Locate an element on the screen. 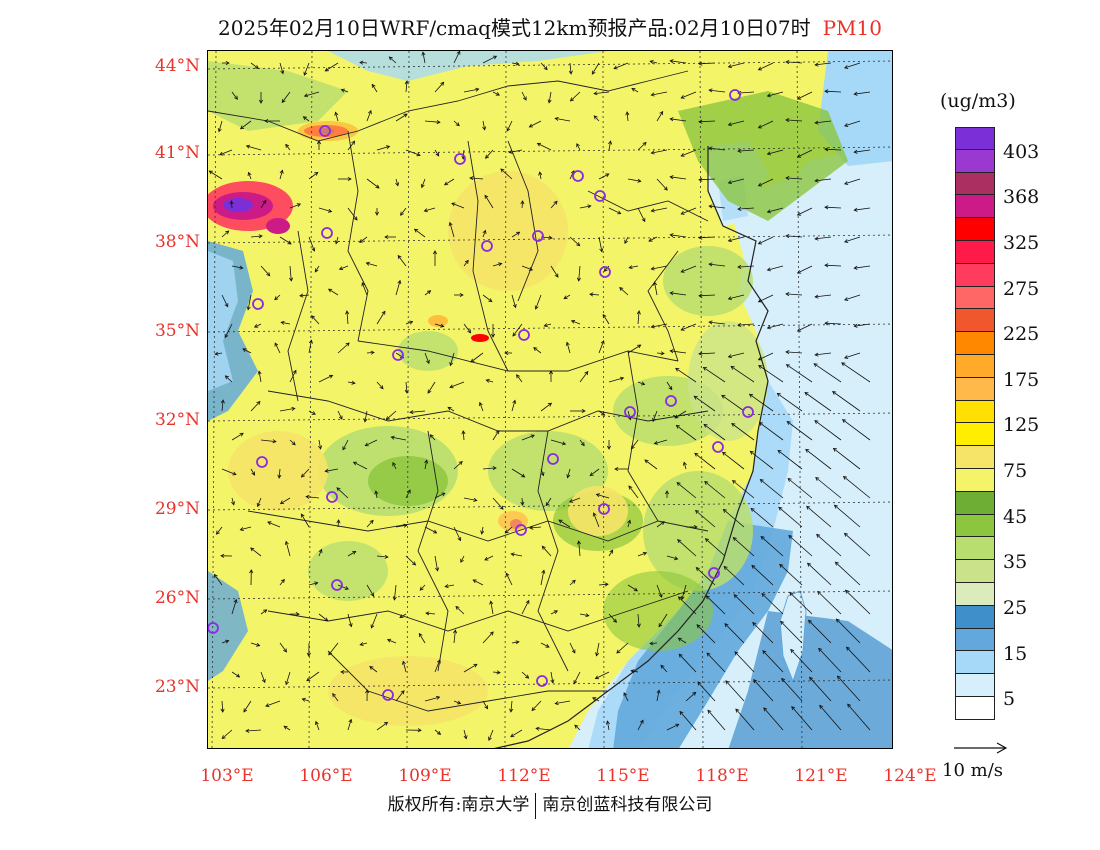 The height and width of the screenshot is (850, 1100). legend-unit: (ug/m3) is located at coordinates (978, 101).